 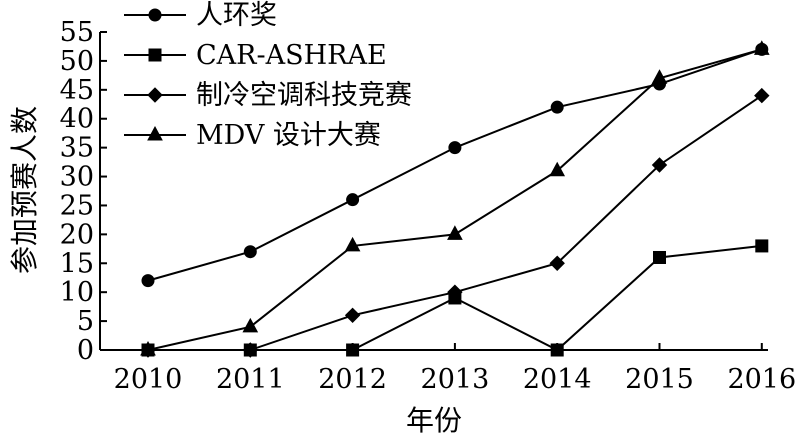 I want to click on legend-label: MDV 设计大赛, so click(x=288, y=135).